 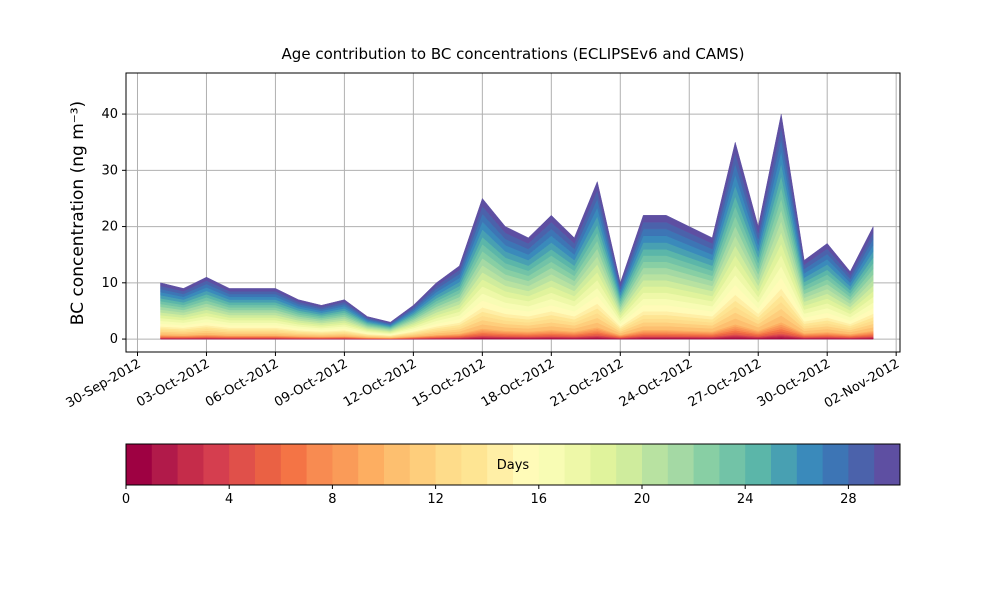 I want to click on colorbar-tick-label: 16, so click(x=539, y=499).